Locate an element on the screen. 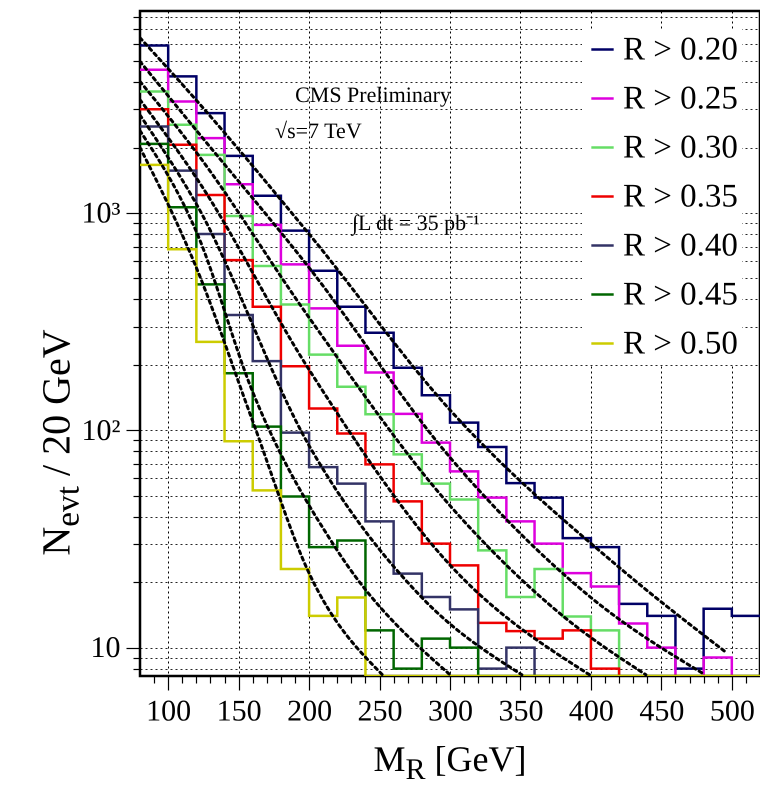  x-axis-title: M$_{R}$ [GeV] is located at coordinates (450, 763).